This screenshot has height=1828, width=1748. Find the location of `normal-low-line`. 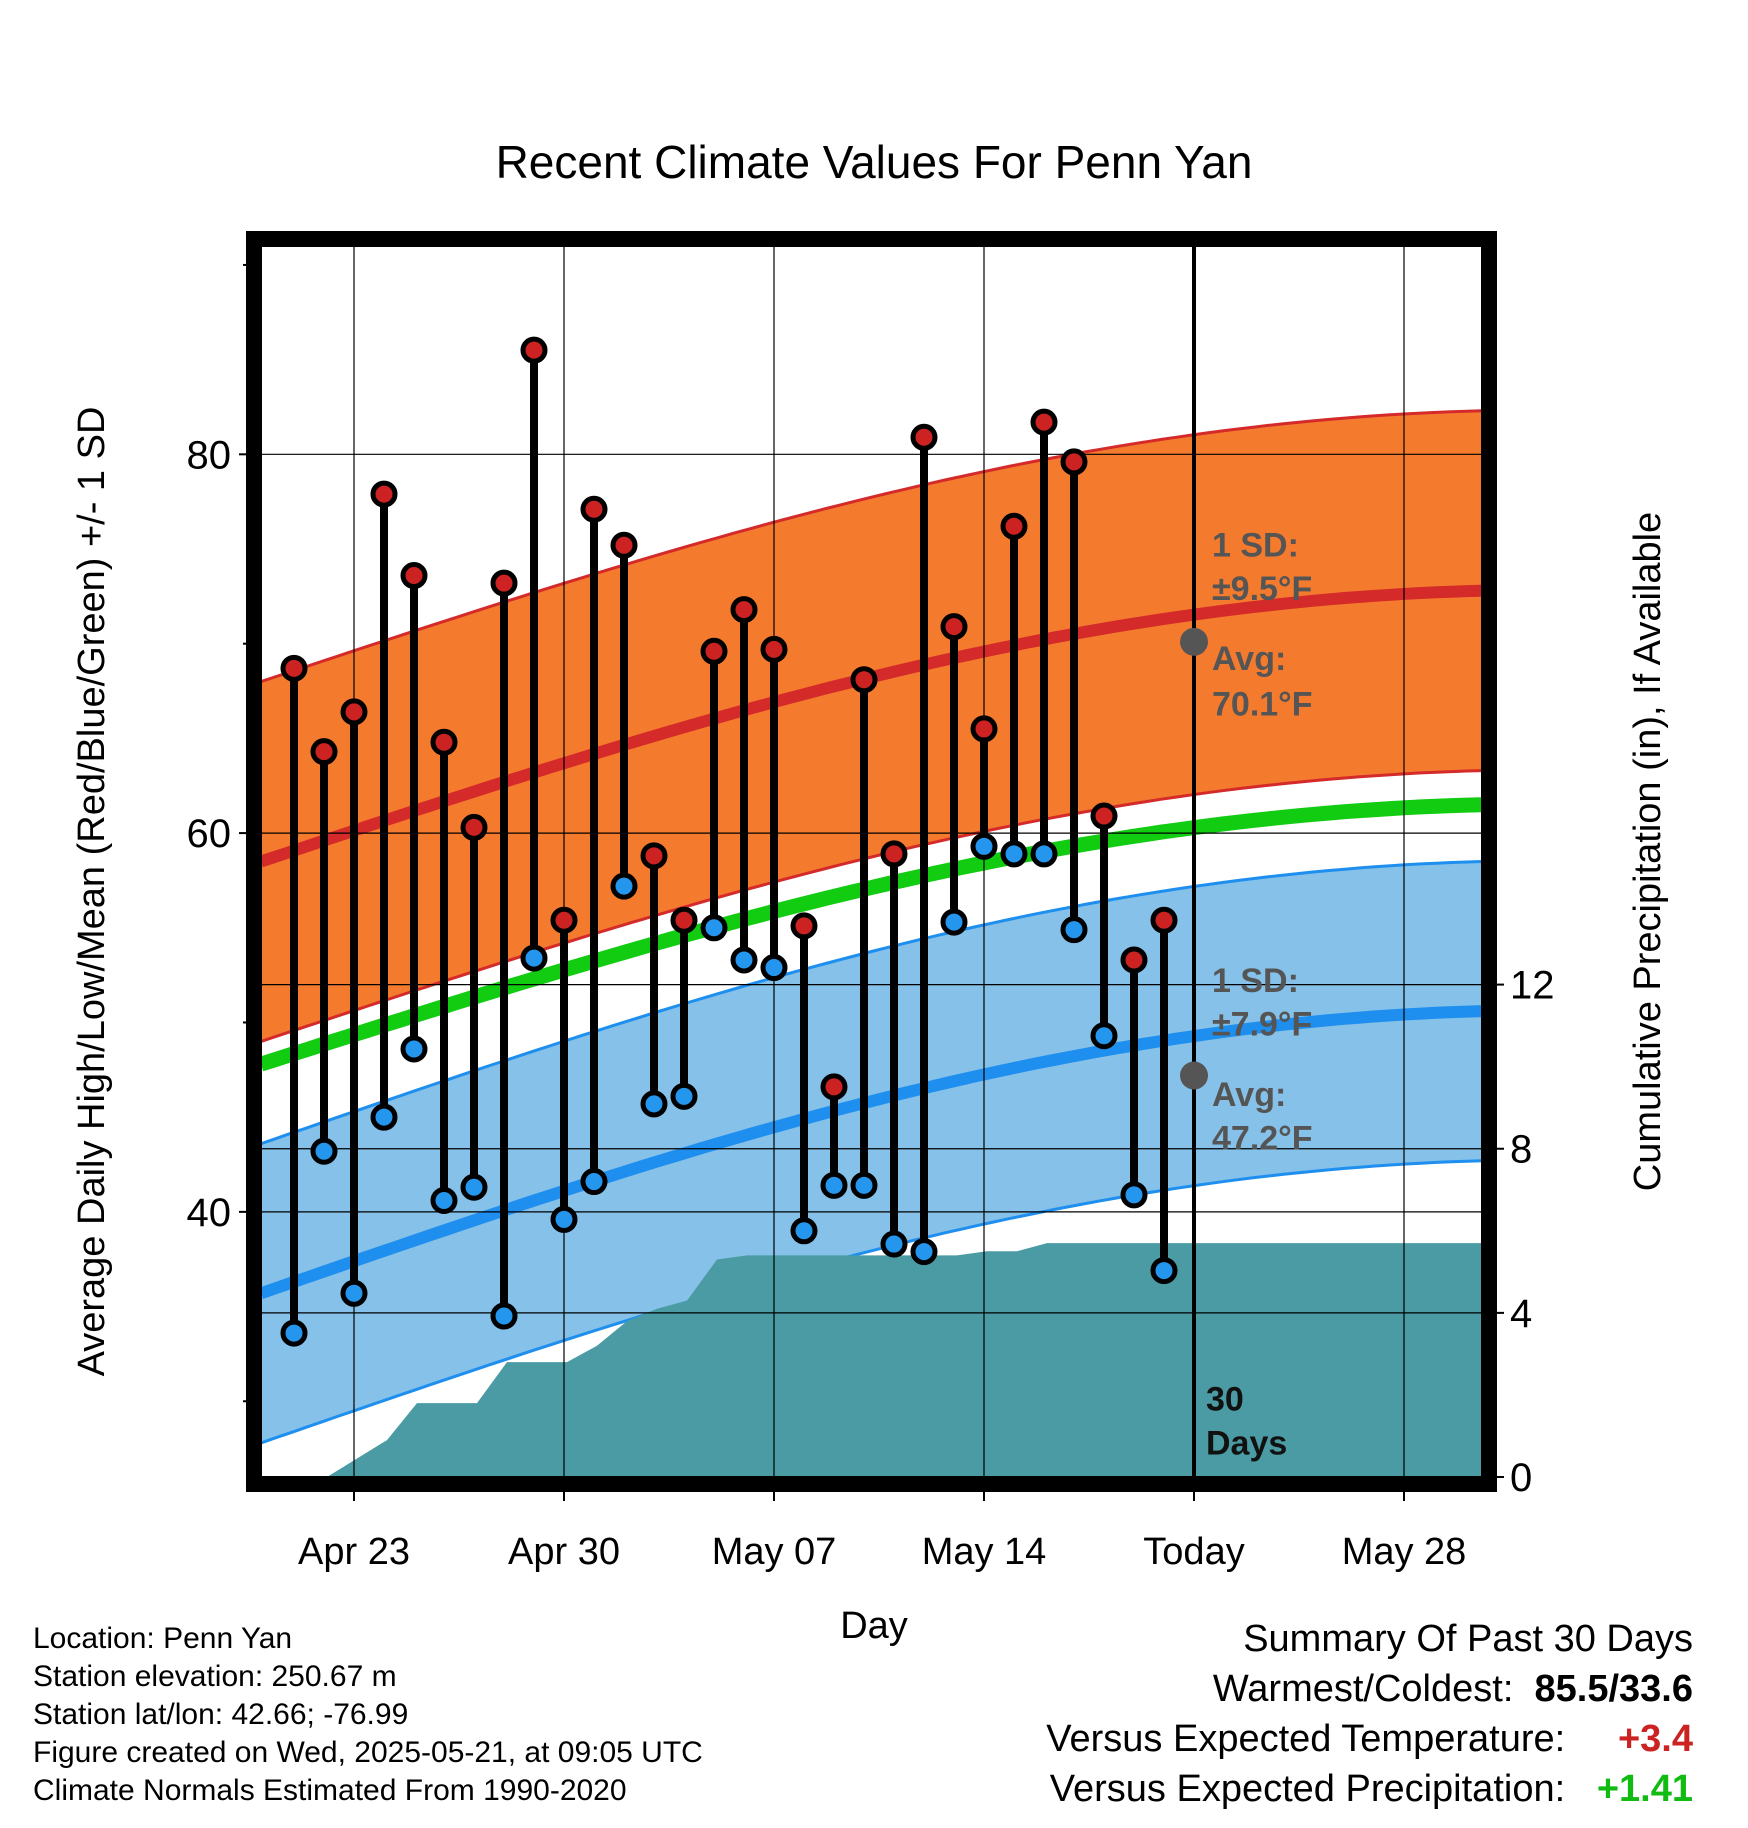

normal-low-line is located at coordinates (871, 1152).